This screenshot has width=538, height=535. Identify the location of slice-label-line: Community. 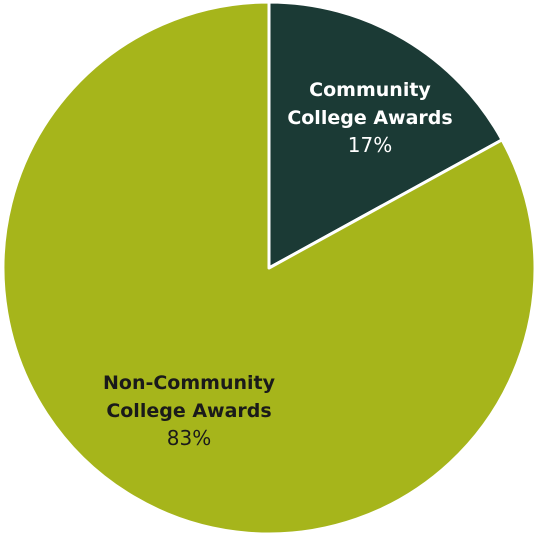
(370, 90).